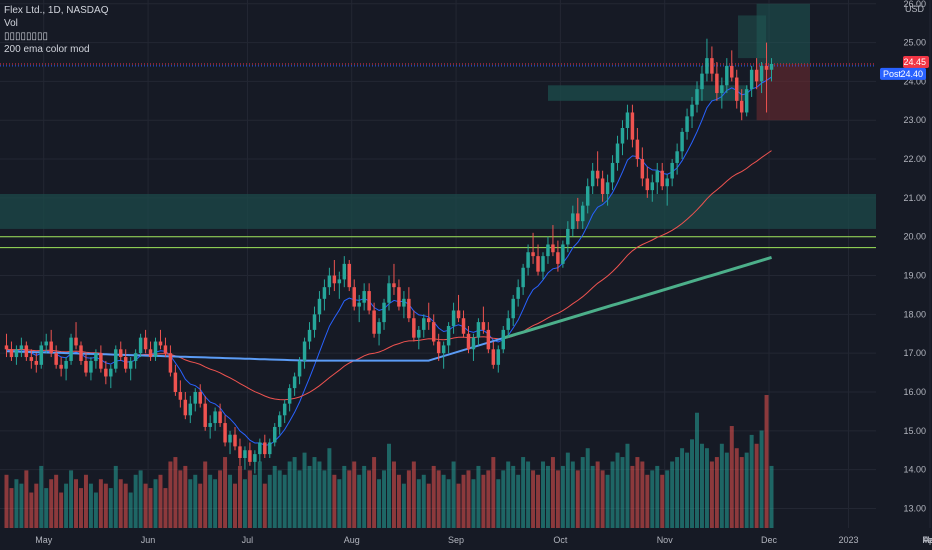  I want to click on price-badge, so click(916, 61).